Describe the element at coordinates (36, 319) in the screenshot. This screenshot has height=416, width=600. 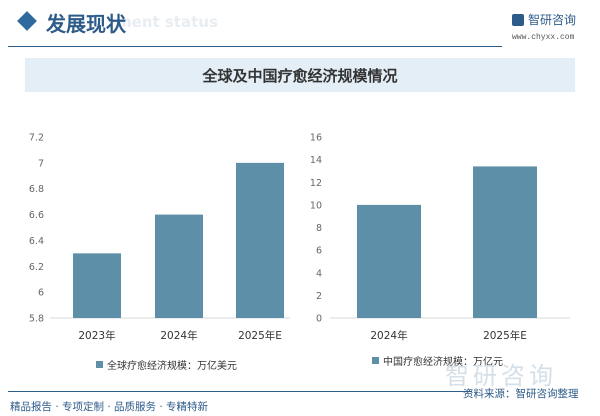
I see `y-tick-label: 5.8` at that location.